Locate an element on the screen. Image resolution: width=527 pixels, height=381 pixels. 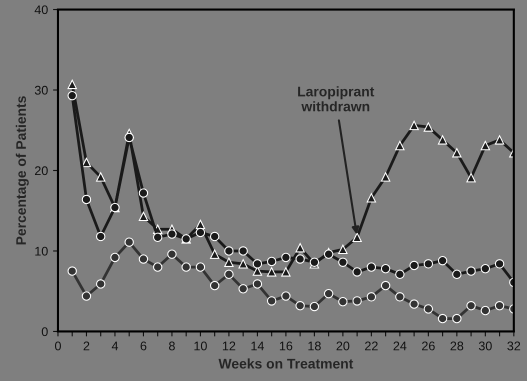
x-tick-label: 22 is located at coordinates (371, 346).